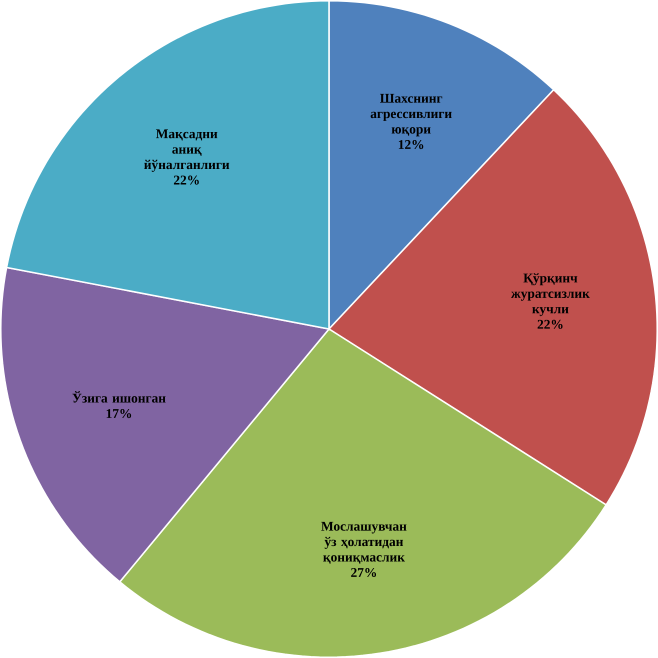 This screenshot has height=658, width=658. What do you see at coordinates (550, 294) in the screenshot?
I see `slice-label: Қўрқинч журатсизлик кучли` at bounding box center [550, 294].